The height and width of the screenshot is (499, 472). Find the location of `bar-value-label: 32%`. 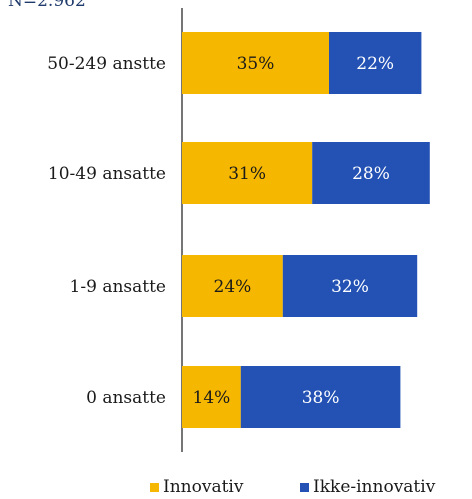

bar-value-label: 32% is located at coordinates (350, 287).